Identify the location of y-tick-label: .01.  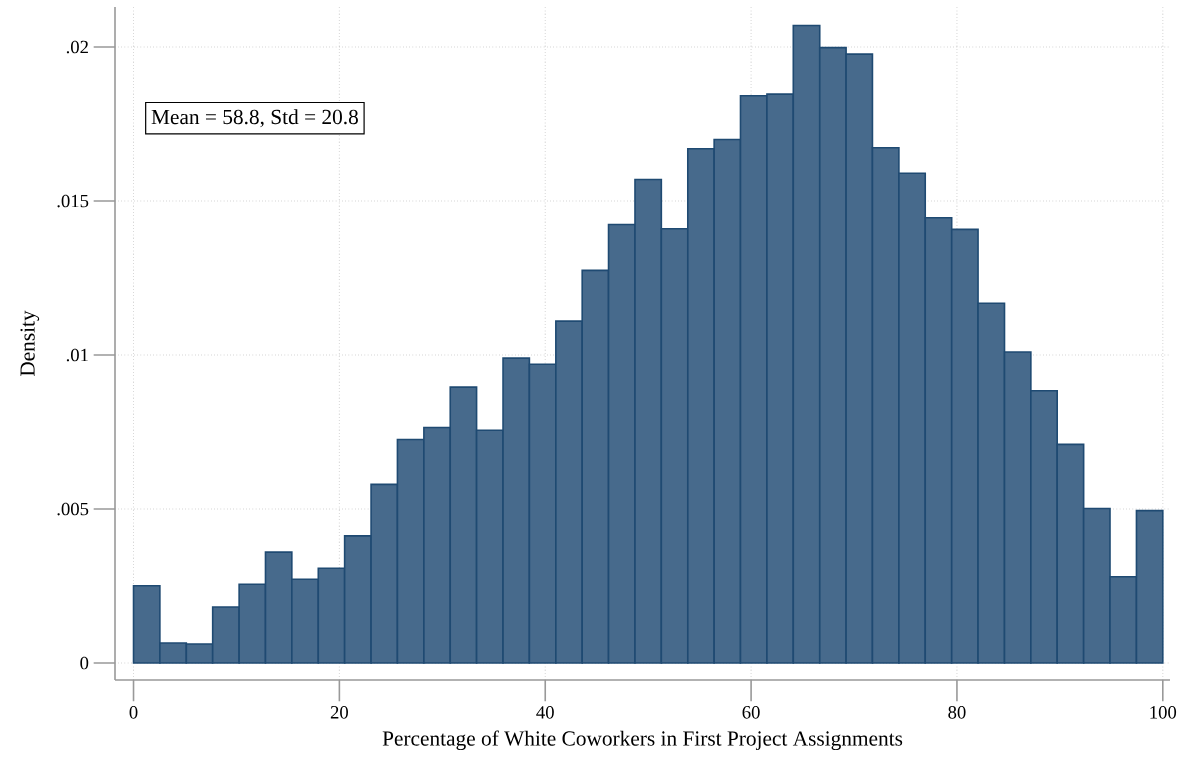
(77, 355).